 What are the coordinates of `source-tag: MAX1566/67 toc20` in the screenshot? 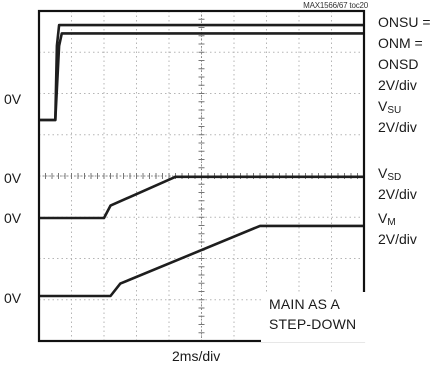 It's located at (335, 5).